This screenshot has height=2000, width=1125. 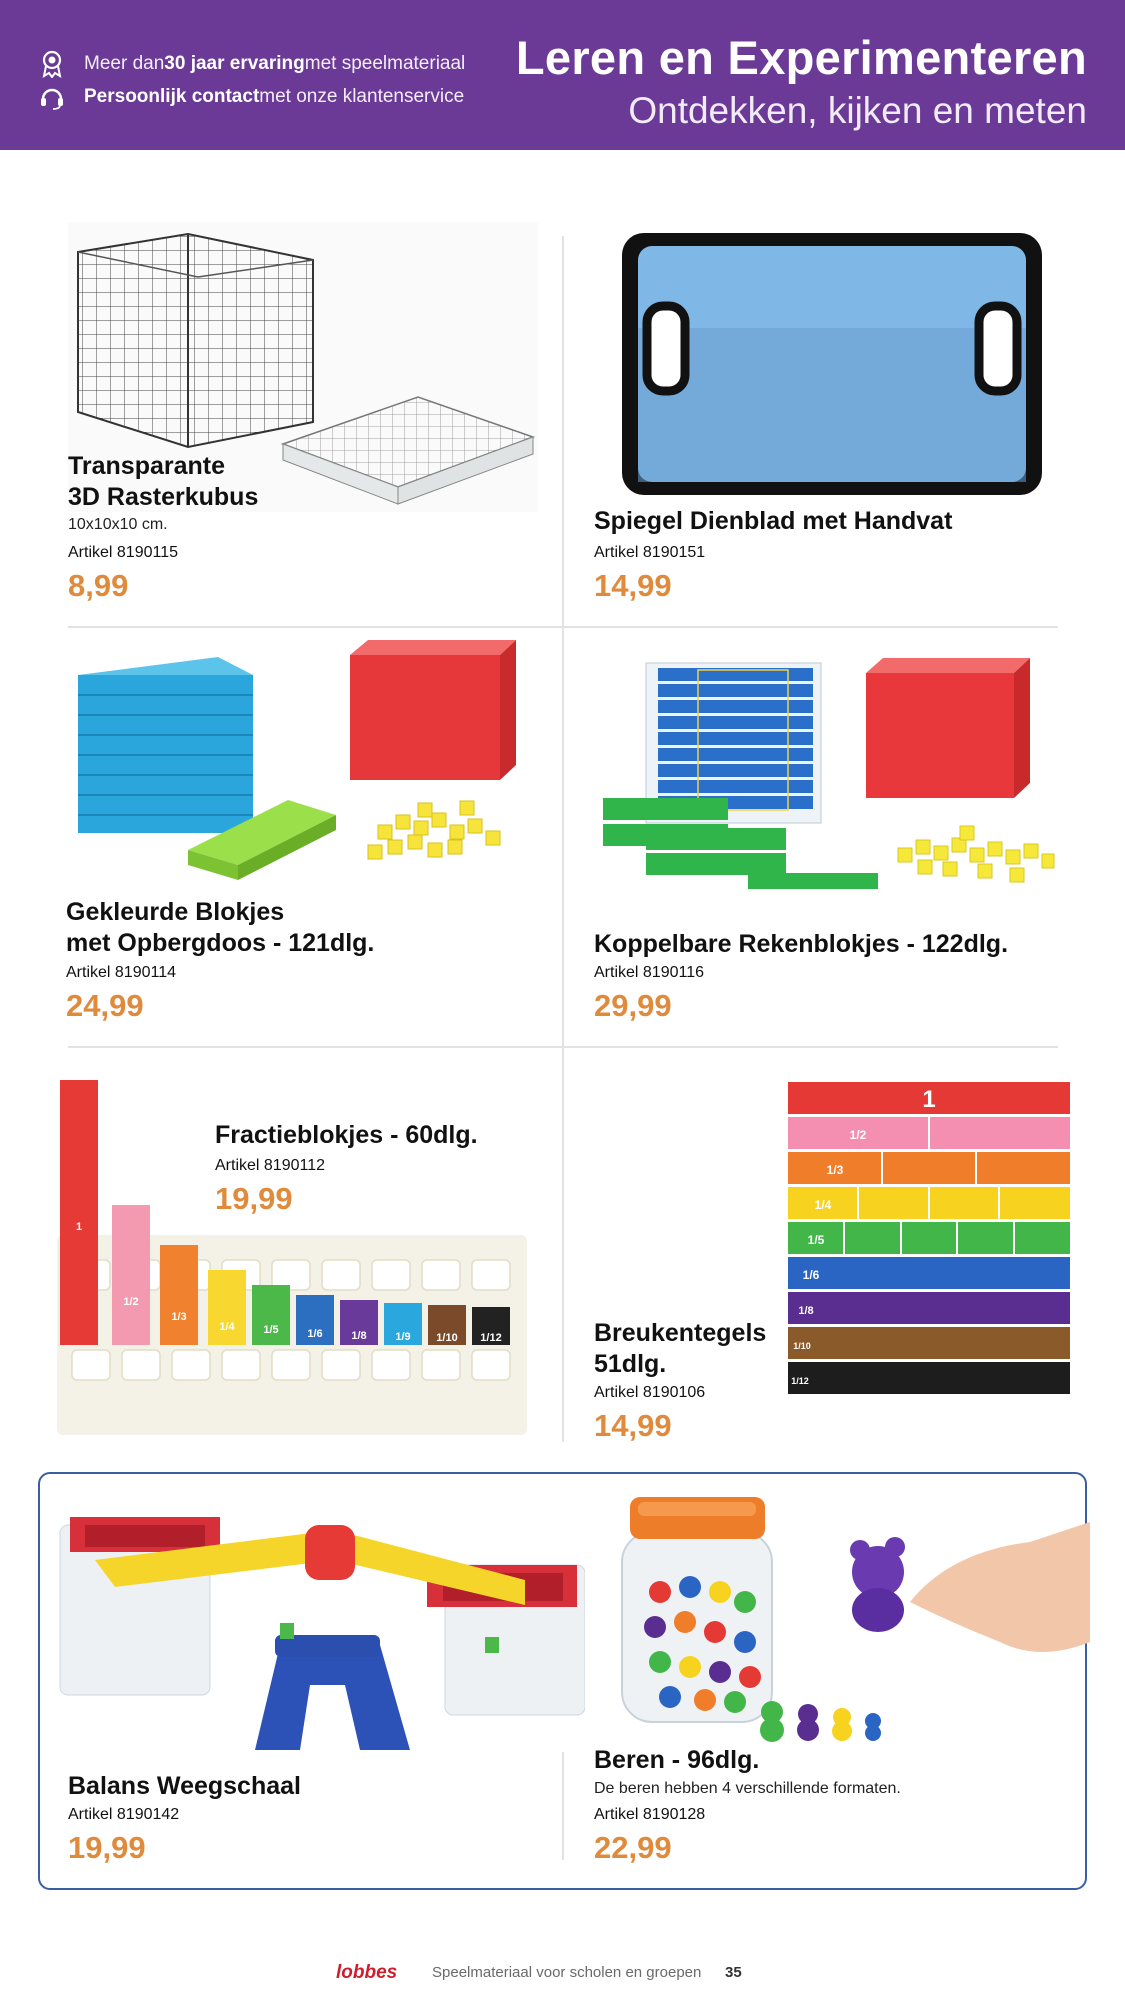 I want to click on dienblad-name: Spiegel Dienblad met Handvat, so click(x=773, y=521).